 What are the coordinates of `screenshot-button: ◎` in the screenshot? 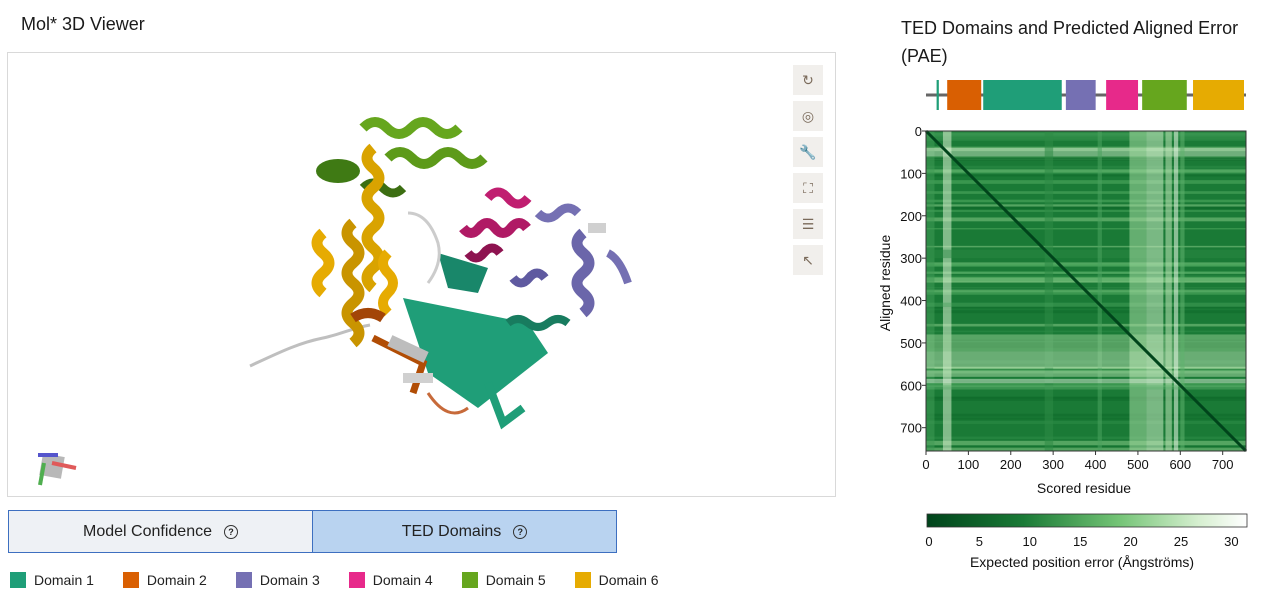 It's located at (808, 116).